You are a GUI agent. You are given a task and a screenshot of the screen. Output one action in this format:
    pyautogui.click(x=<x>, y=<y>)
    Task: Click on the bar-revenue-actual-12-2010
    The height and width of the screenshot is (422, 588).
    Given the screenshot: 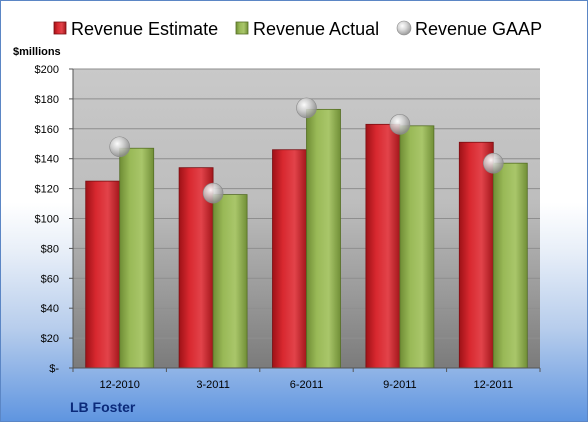 What is the action you would take?
    pyautogui.click(x=137, y=258)
    